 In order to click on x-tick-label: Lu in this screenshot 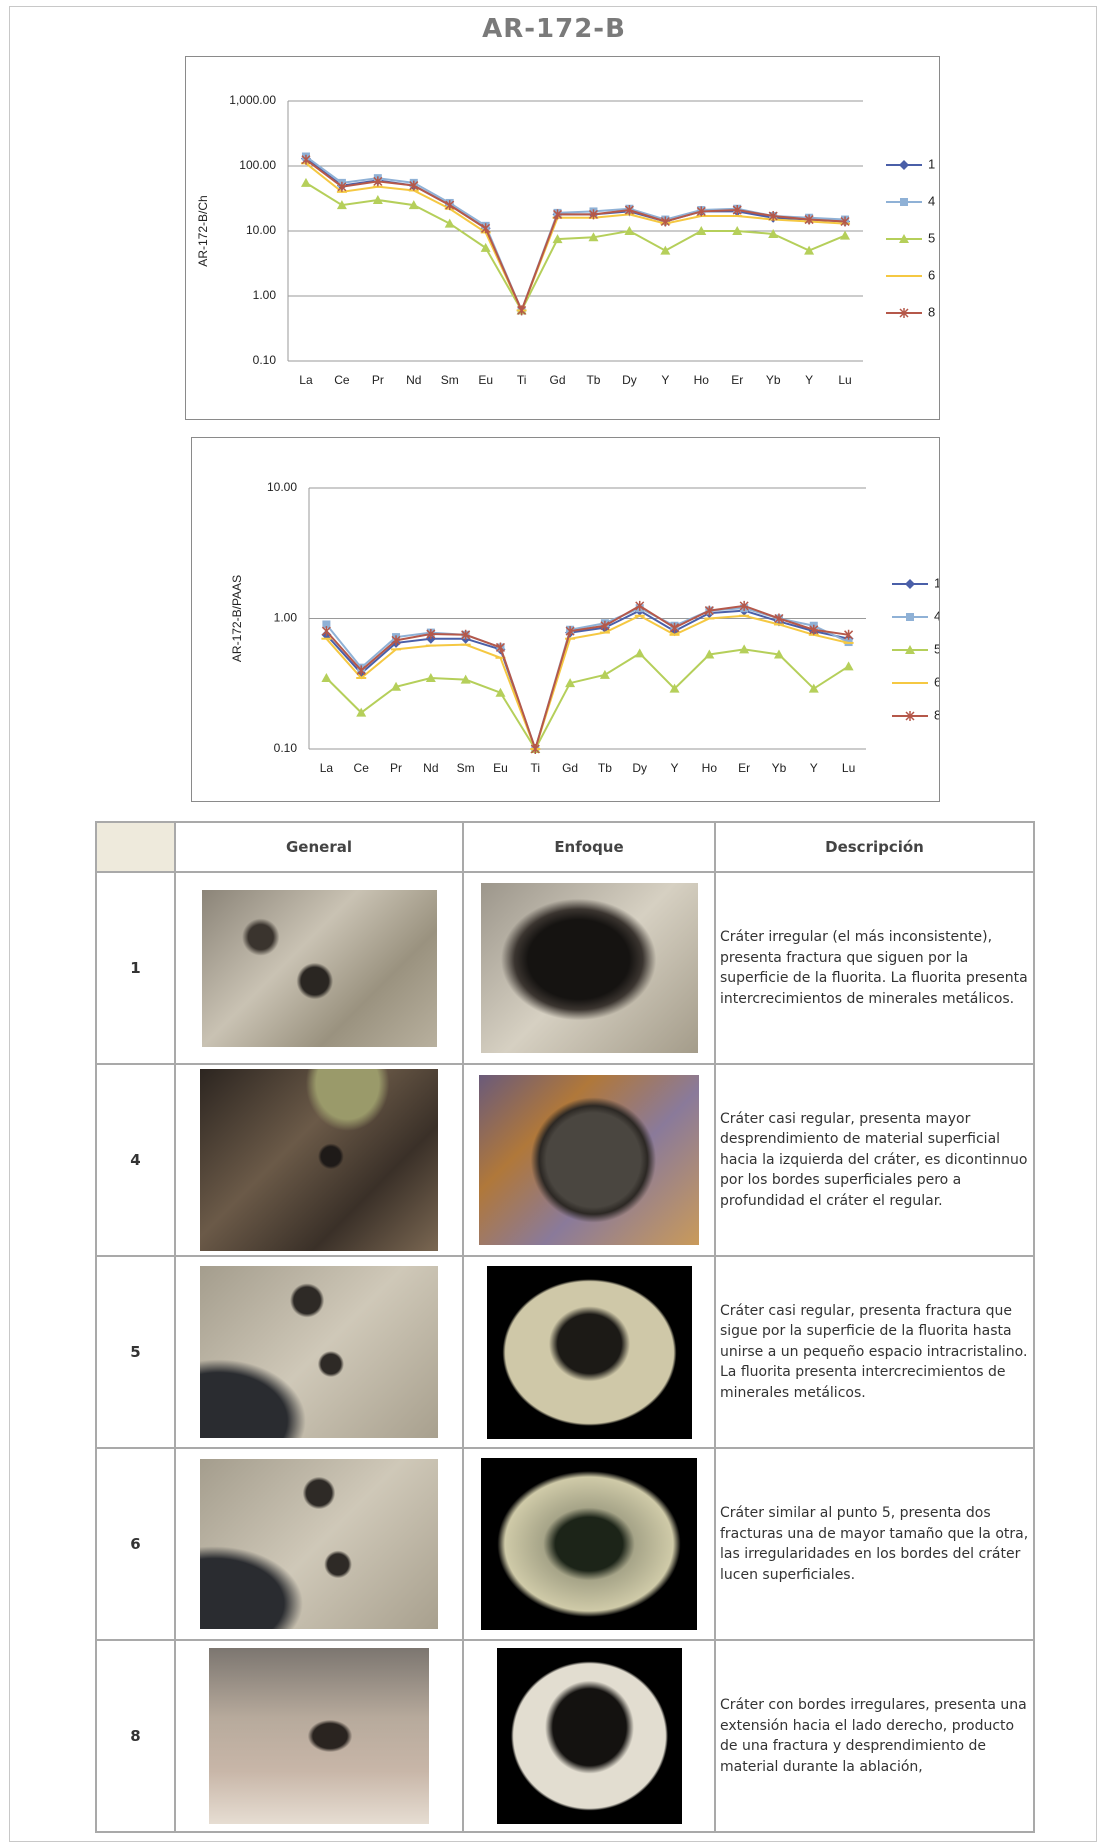, I will do `click(844, 380)`.